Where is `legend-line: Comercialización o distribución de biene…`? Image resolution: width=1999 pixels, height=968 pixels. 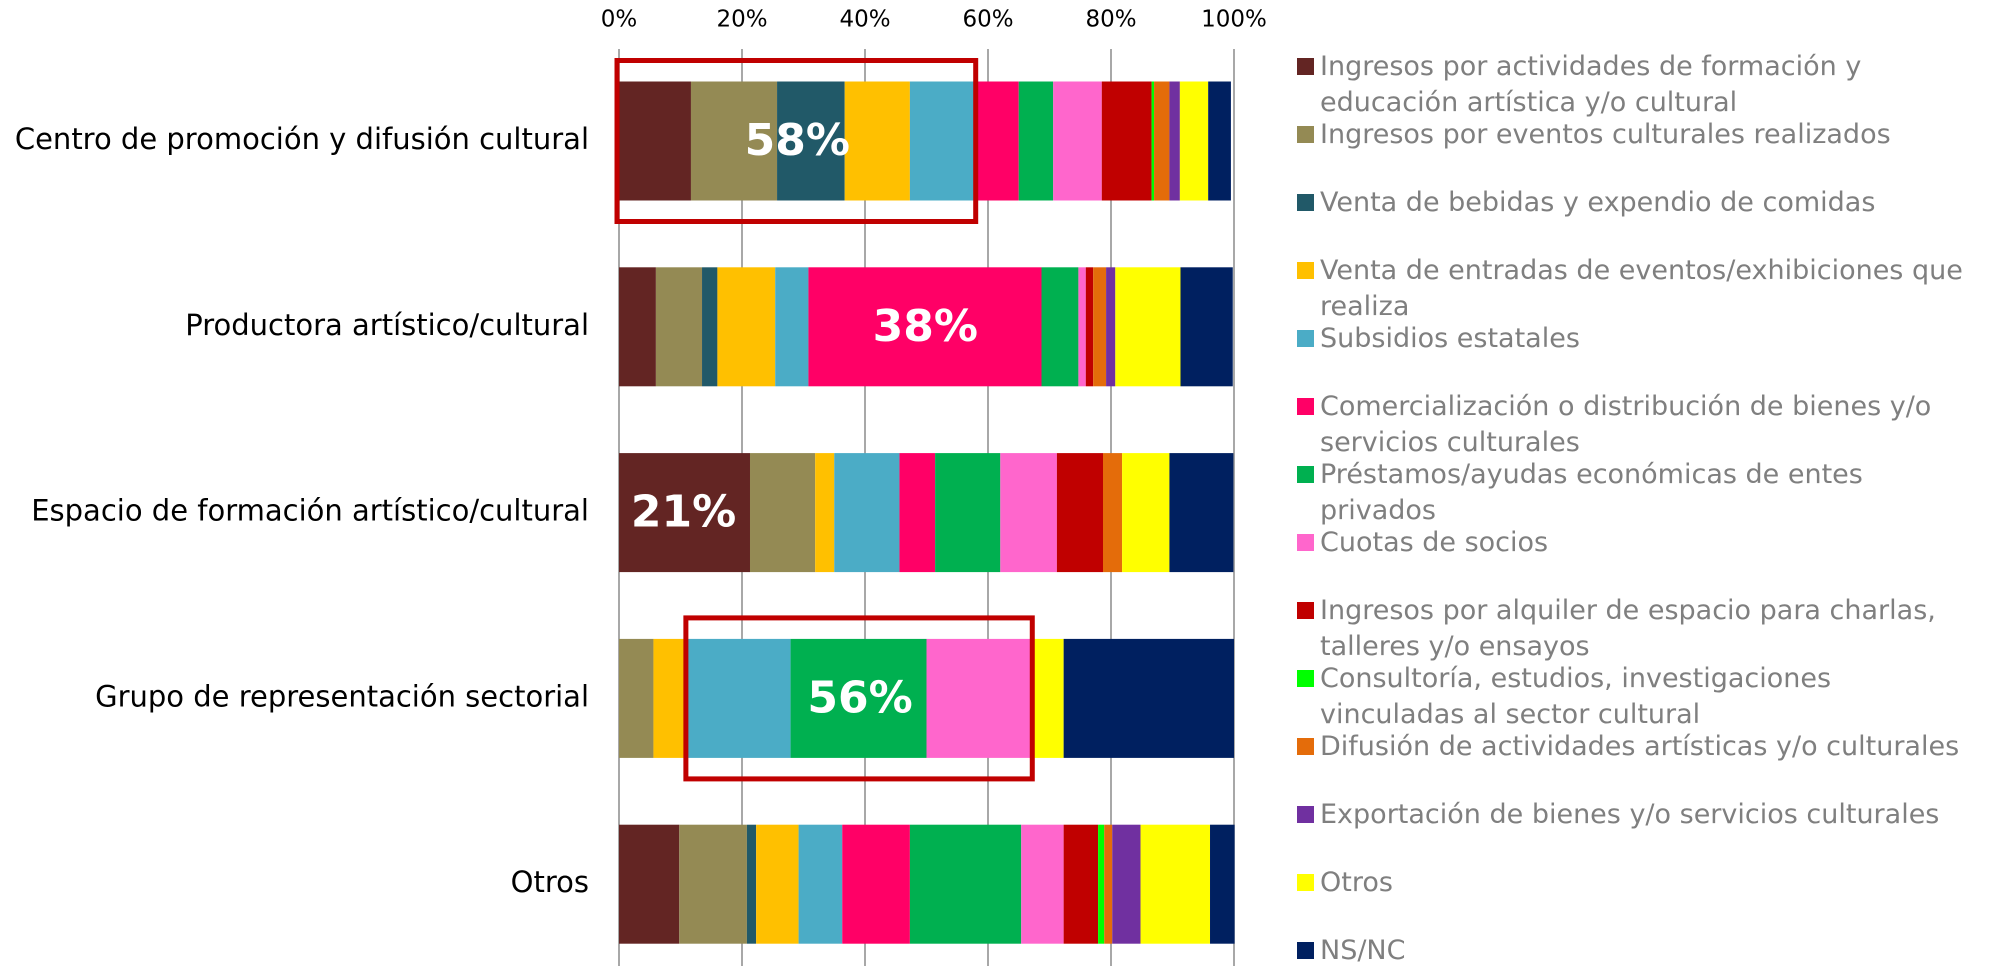
legend-line: Comercialización o distribución de biene… is located at coordinates (1625, 406).